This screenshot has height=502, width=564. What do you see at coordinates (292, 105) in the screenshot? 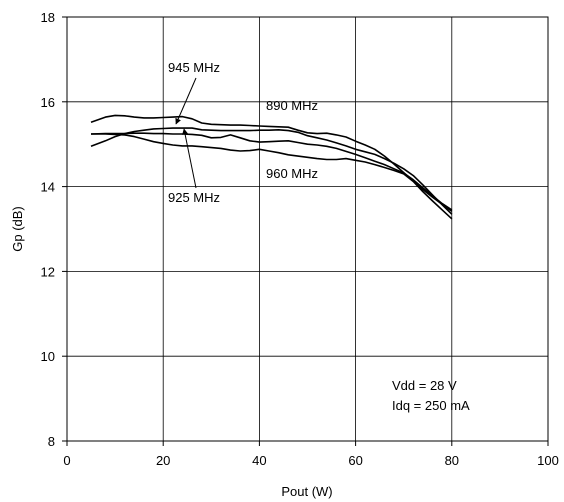
I see `series-label-890: 890 MHz` at bounding box center [292, 105].